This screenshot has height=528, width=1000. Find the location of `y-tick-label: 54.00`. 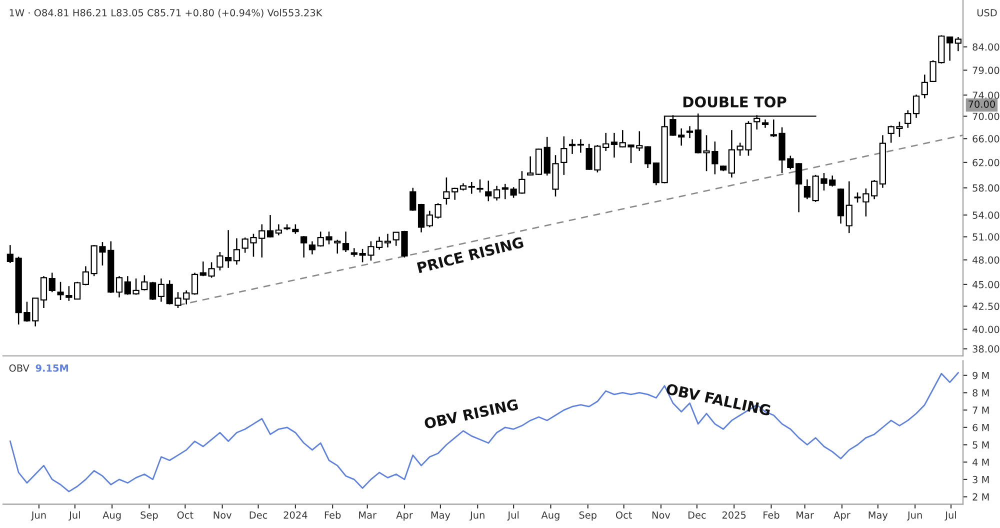

y-tick-label: 54.00 is located at coordinates (986, 215).